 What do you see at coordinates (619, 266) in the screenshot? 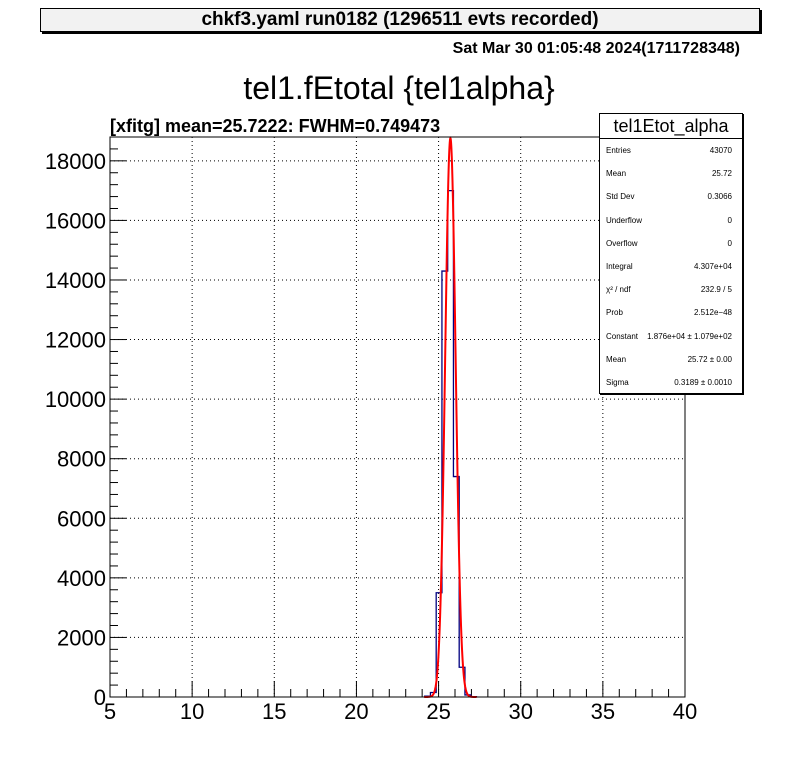
I see `stats-label: Integral` at bounding box center [619, 266].